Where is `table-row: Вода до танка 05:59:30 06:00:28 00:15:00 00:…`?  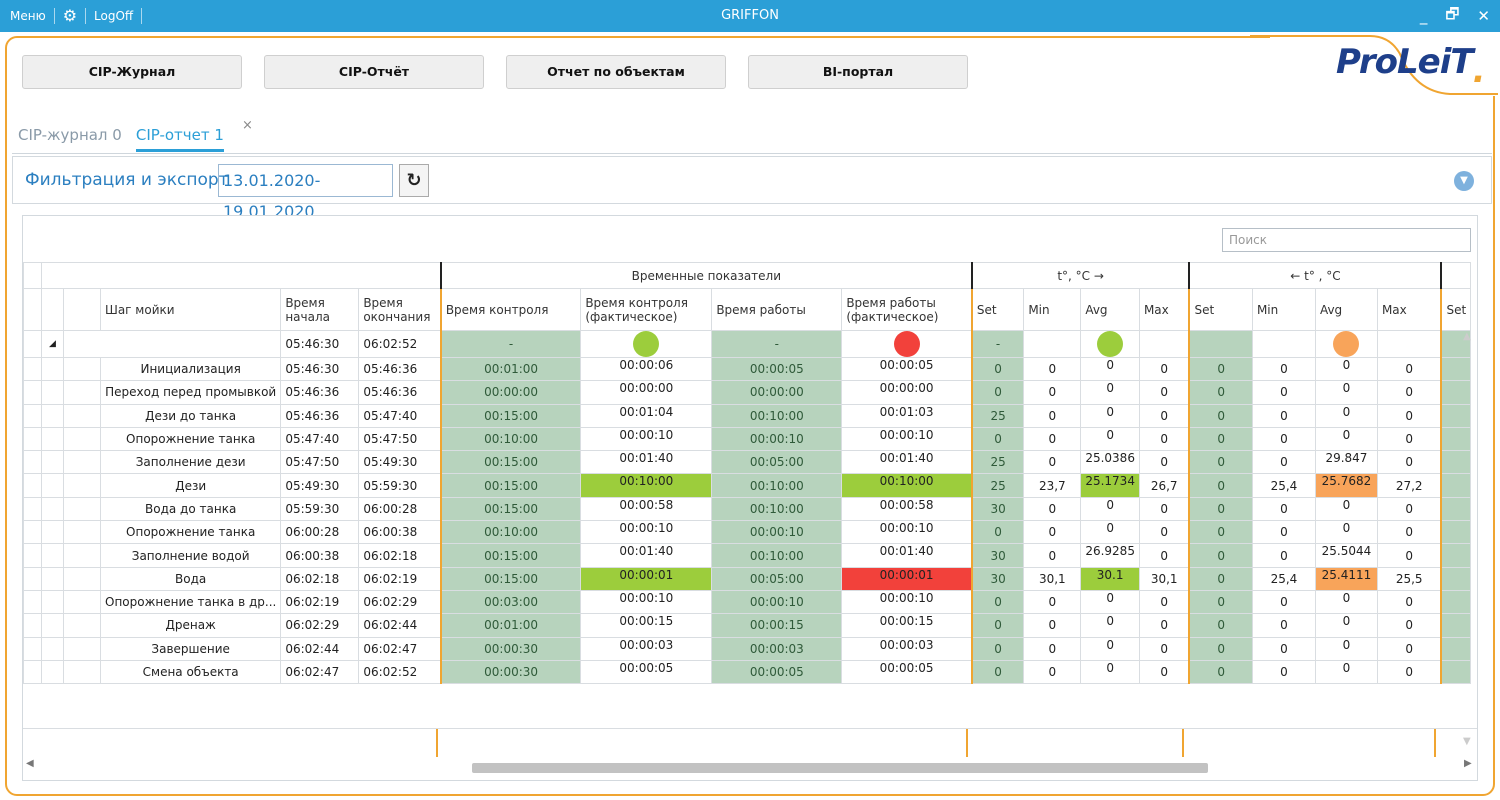 table-row: Вода до танка 05:59:30 06:00:28 00:15:00 00:… is located at coordinates (747, 509).